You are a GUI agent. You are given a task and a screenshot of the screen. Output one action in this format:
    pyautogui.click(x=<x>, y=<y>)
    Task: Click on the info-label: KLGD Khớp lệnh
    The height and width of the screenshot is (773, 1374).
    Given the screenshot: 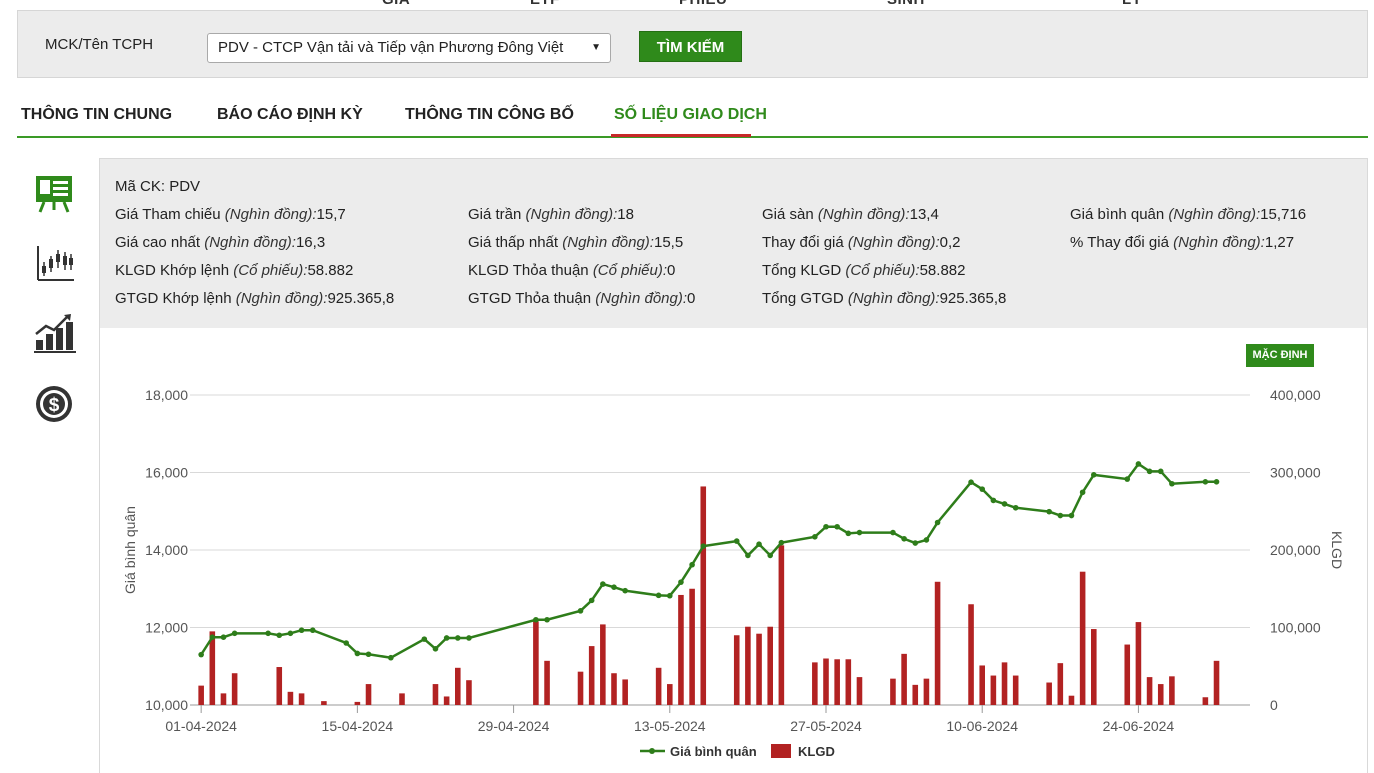 What is the action you would take?
    pyautogui.click(x=172, y=270)
    